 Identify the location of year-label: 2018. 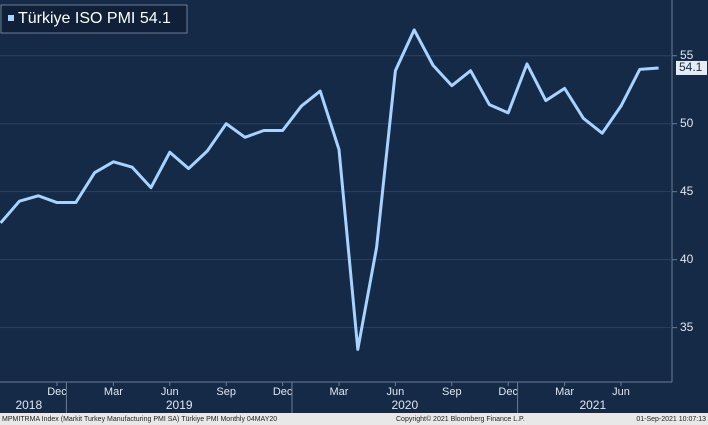
(28, 405).